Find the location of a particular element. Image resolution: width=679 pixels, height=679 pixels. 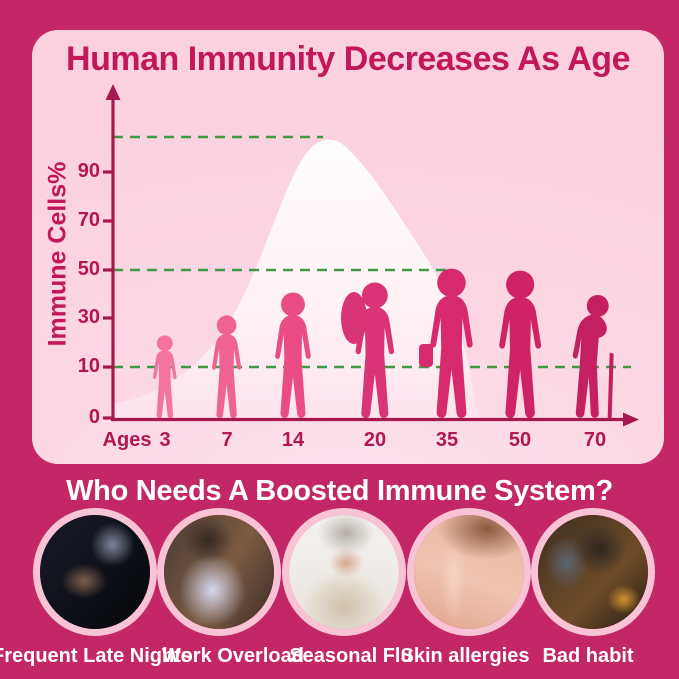

x-tick-label-14: 14 is located at coordinates (293, 440).